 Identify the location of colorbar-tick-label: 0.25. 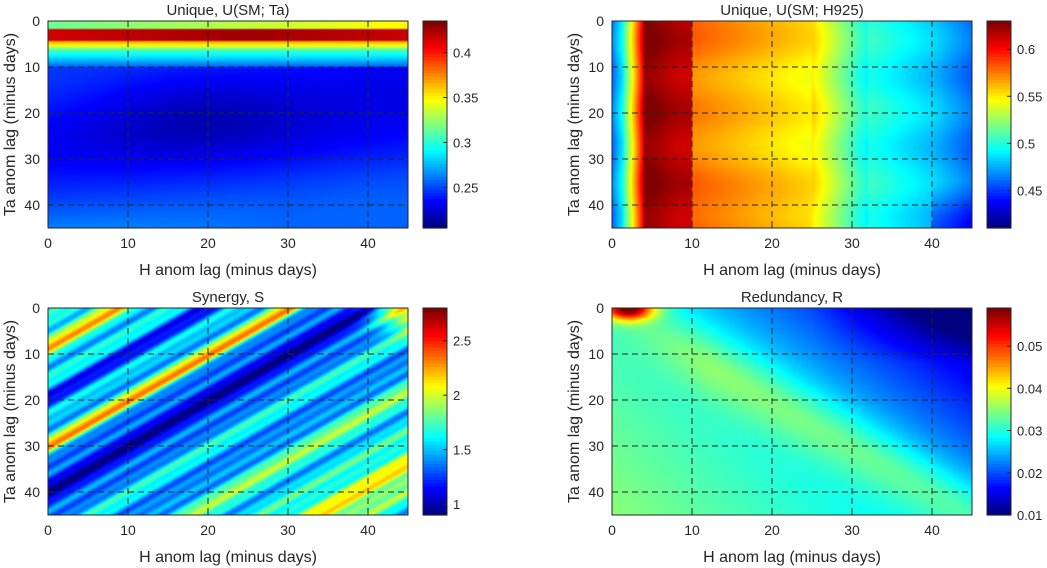
(465, 188).